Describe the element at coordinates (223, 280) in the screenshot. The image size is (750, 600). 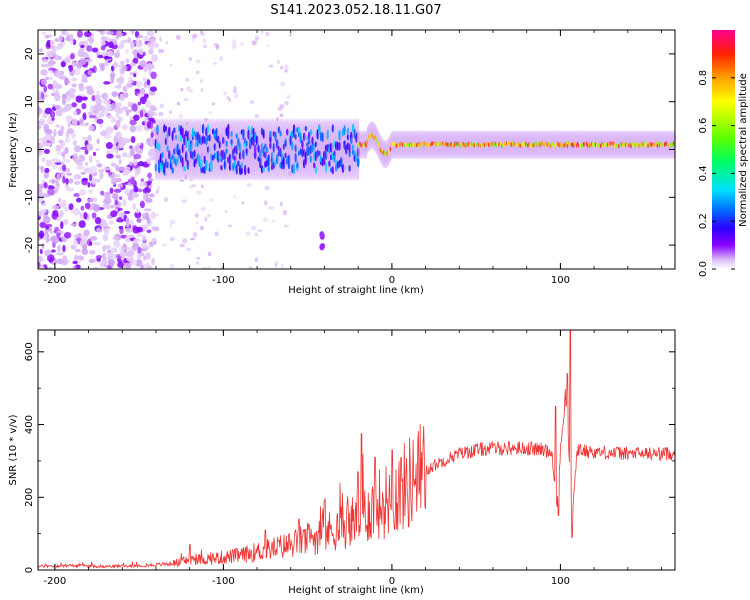
I see `x-tick-label: -100` at that location.